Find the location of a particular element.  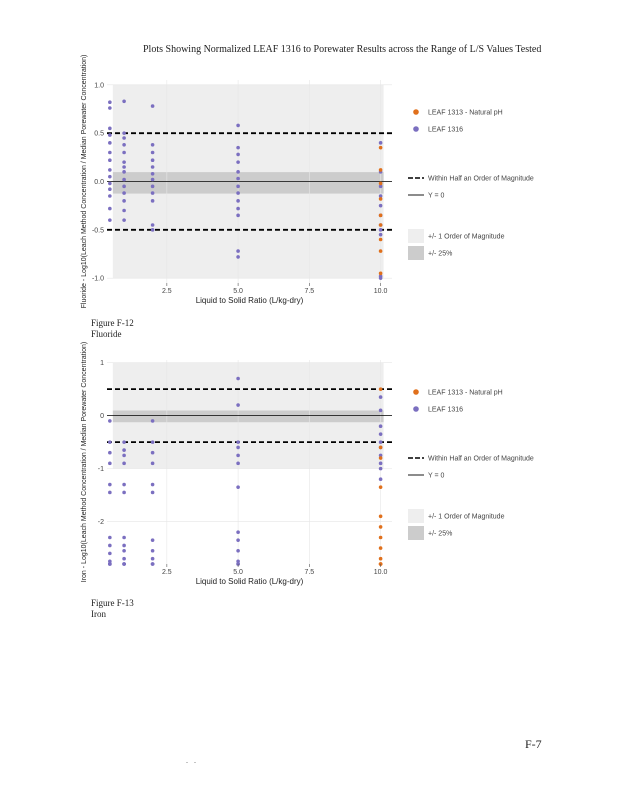

y-tick-label: 0.0 is located at coordinates (99, 182).